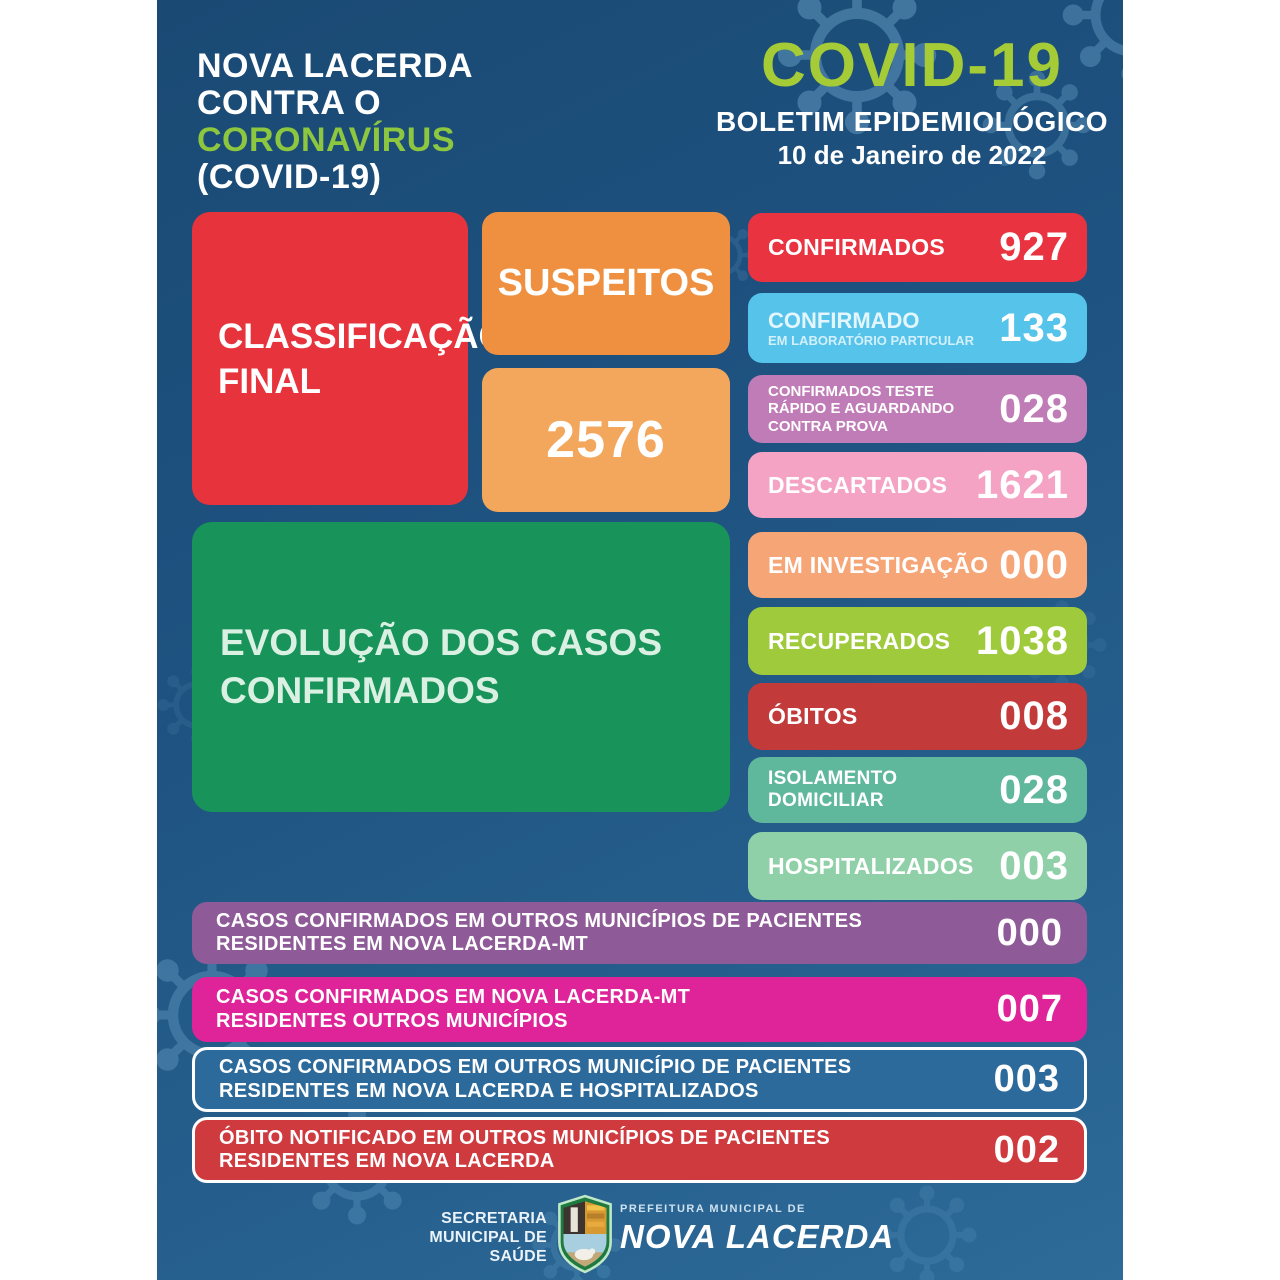 This screenshot has width=1280, height=1280. What do you see at coordinates (1029, 1009) in the screenshot?
I see `wide-row-value: 007` at bounding box center [1029, 1009].